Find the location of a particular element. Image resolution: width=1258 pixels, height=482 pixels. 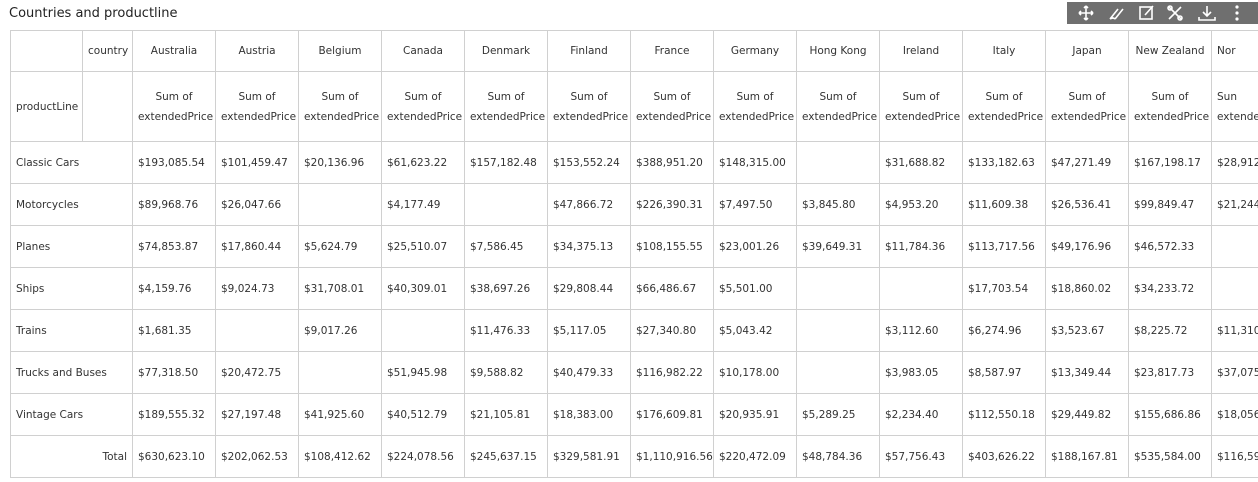

value-cell: $34,233.72 is located at coordinates (1170, 288).